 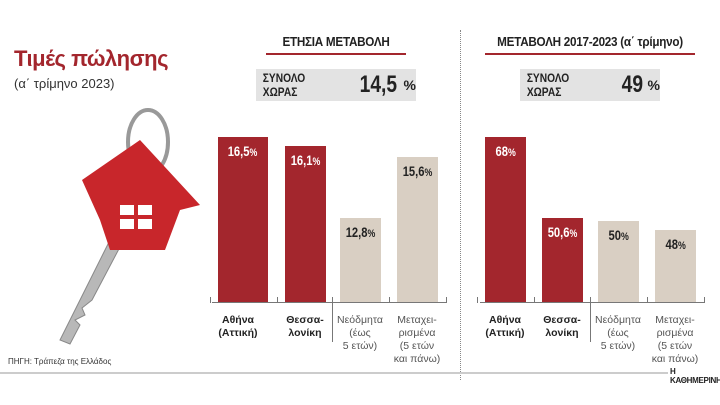 I want to click on bar-value: 16,5, so click(x=239, y=151).